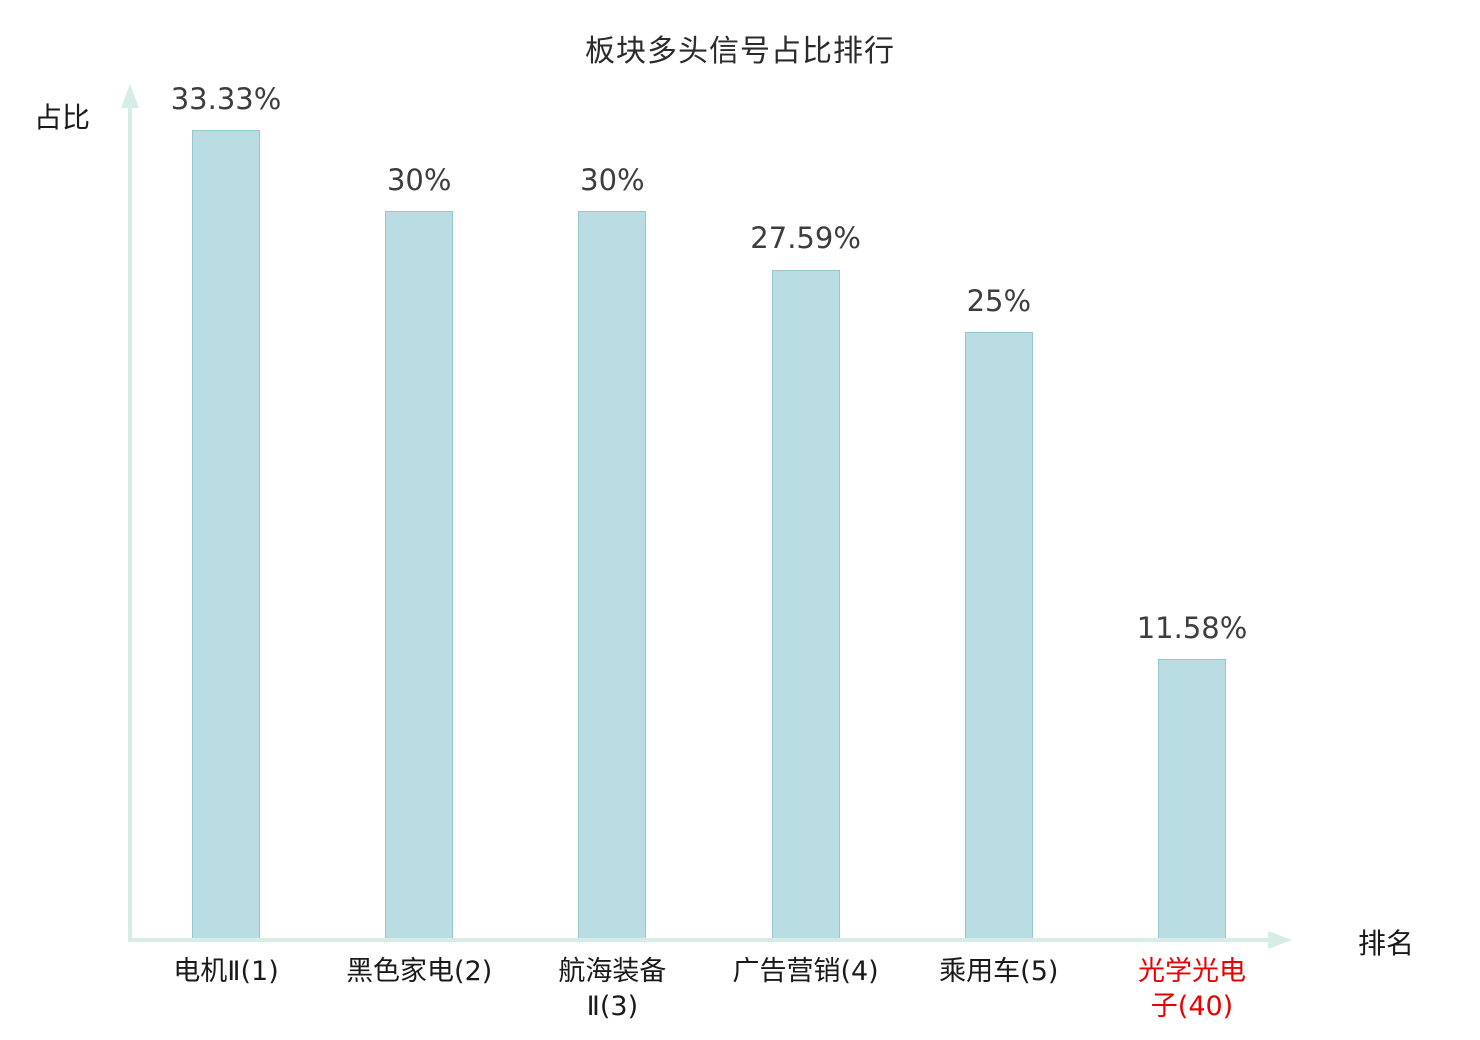  What do you see at coordinates (1192, 989) in the screenshot?
I see `x-tick-label: 光学光电 子(40)` at bounding box center [1192, 989].